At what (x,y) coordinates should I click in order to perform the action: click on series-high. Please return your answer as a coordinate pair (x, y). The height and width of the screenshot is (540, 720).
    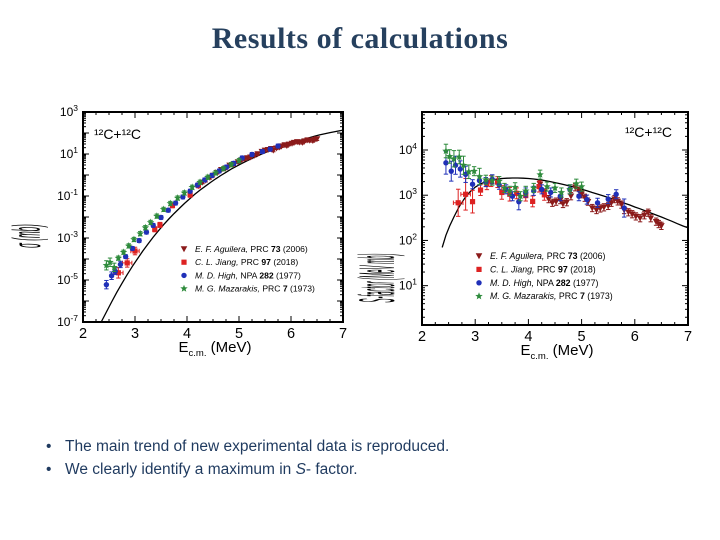
    Looking at the image, I should click on (535, 184).